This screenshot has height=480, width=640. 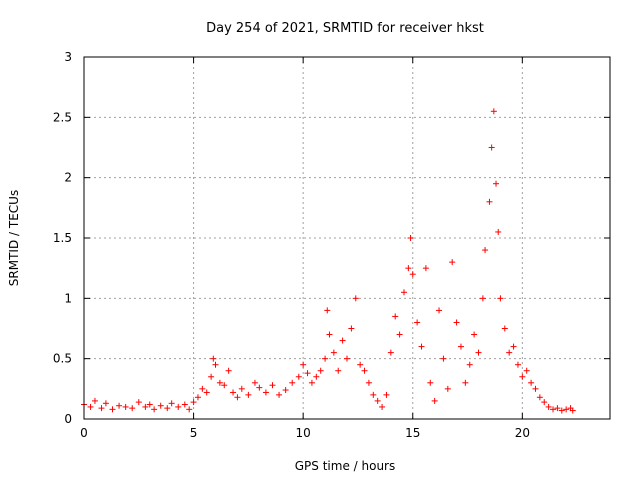 What do you see at coordinates (303, 433) in the screenshot?
I see `x-tick-label: 10` at bounding box center [303, 433].